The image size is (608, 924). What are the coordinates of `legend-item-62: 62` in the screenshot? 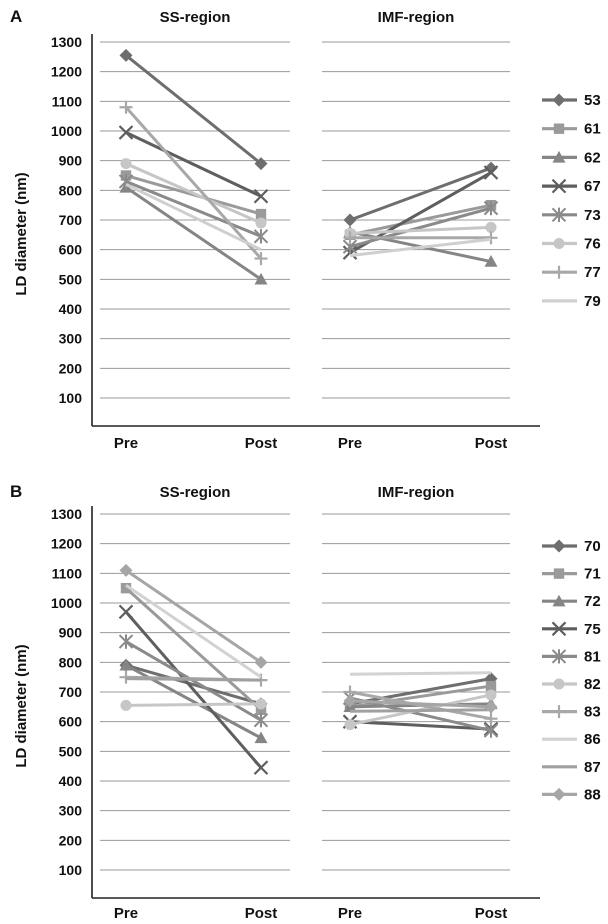 It's located at (571, 157).